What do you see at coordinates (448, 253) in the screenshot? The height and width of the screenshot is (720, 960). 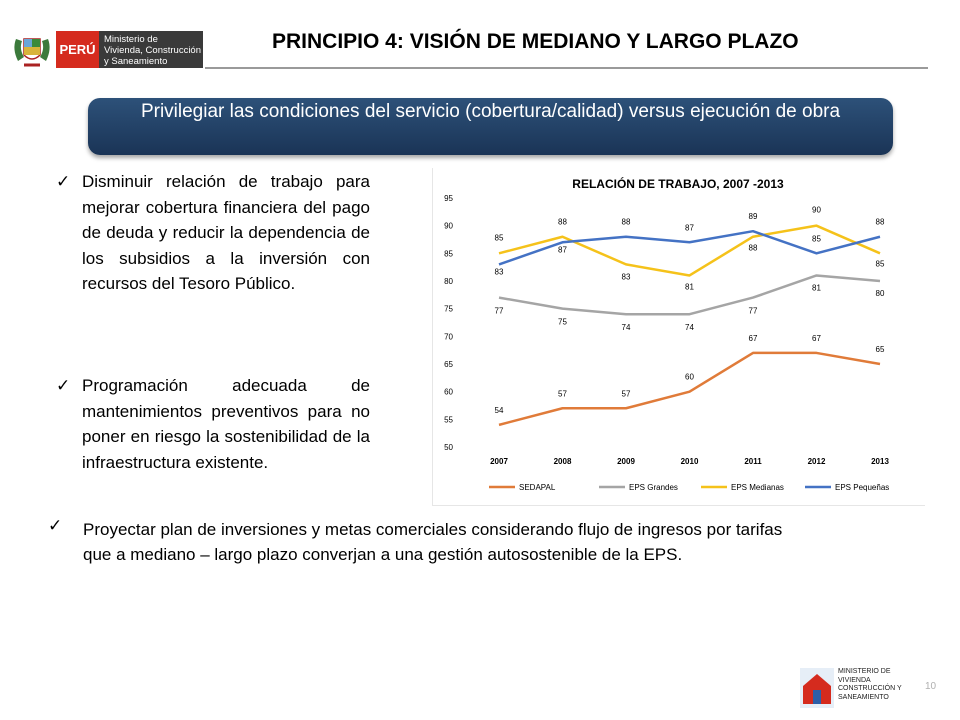 I see `y-tick-label: 85` at bounding box center [448, 253].